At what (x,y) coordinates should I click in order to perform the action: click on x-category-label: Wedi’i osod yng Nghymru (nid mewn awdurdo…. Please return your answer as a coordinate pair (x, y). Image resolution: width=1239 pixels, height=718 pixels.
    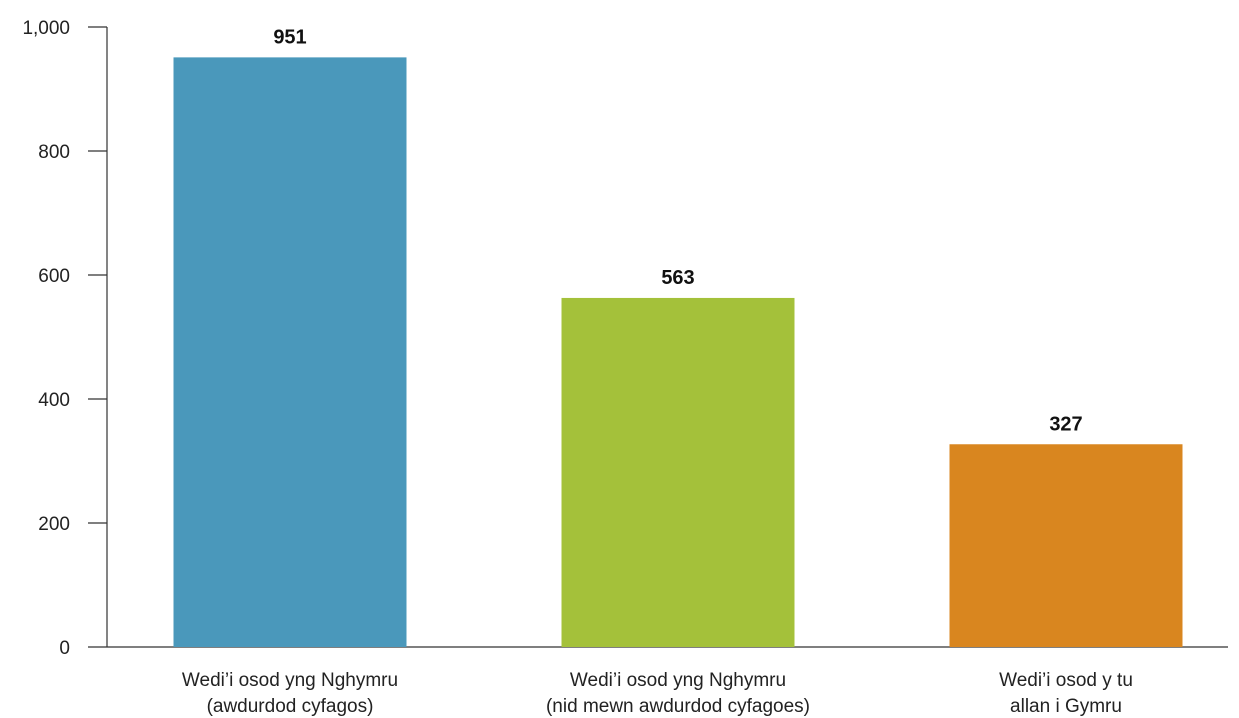
    Looking at the image, I should click on (678, 693).